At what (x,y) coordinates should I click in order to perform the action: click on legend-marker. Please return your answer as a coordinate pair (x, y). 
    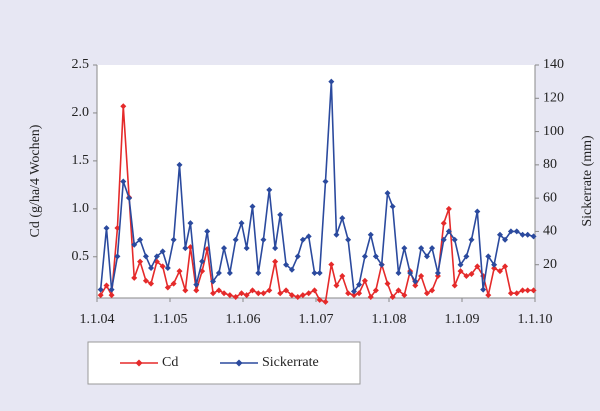
    Looking at the image, I should click on (239, 363).